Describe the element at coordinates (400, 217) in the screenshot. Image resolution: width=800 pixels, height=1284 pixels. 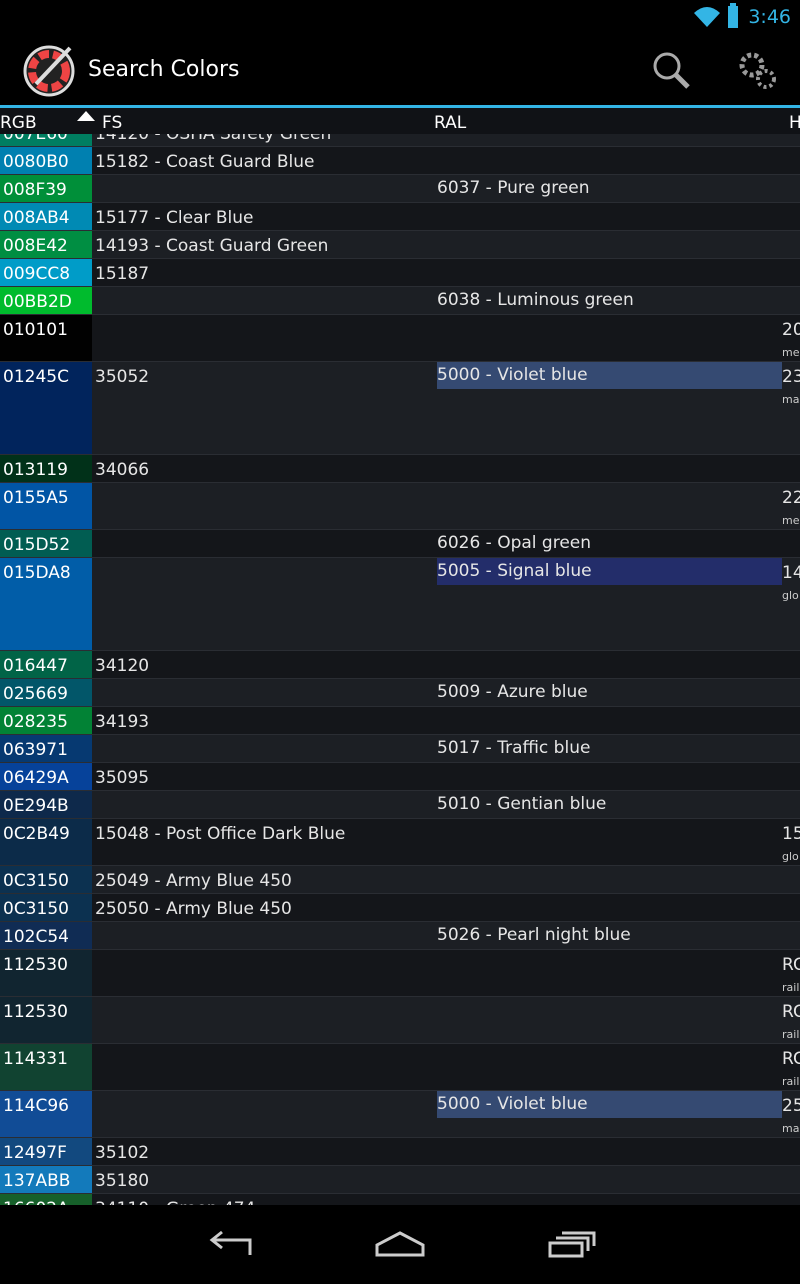
I see `table-row: 008AB4 15177 - Clear Blue` at that location.